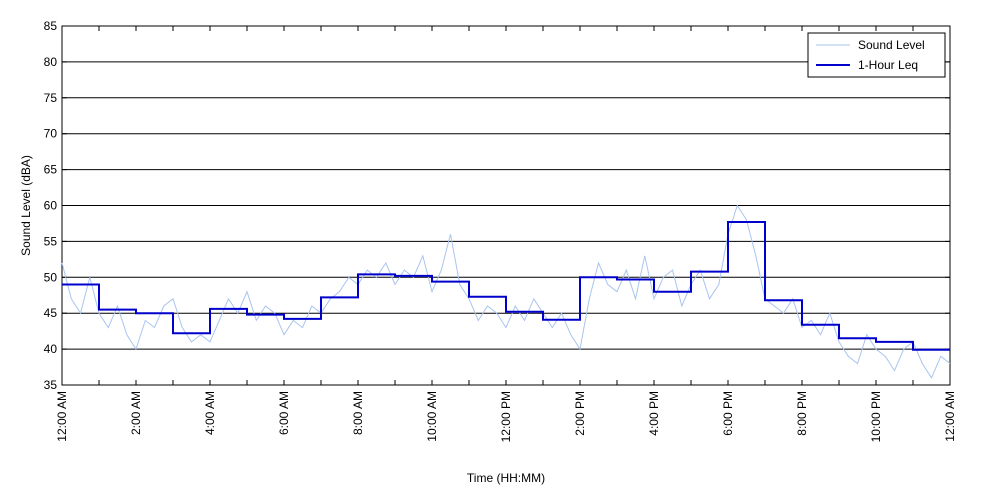  I want to click on legend-box, so click(876, 55).